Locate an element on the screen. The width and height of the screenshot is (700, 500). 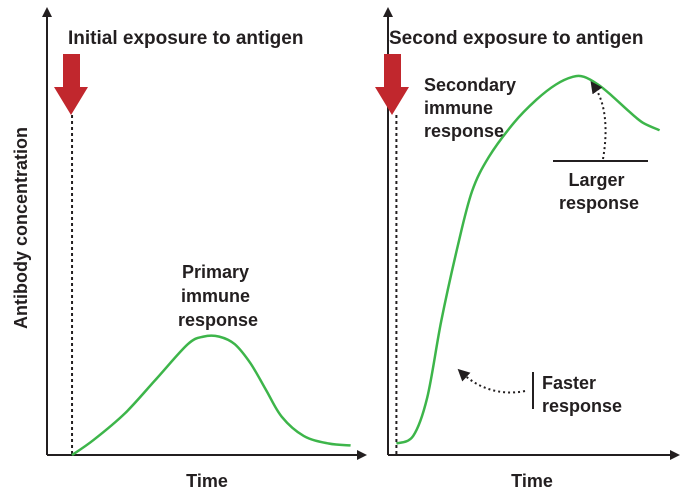
panel1-primary-response-curve is located at coordinates (211, 395).